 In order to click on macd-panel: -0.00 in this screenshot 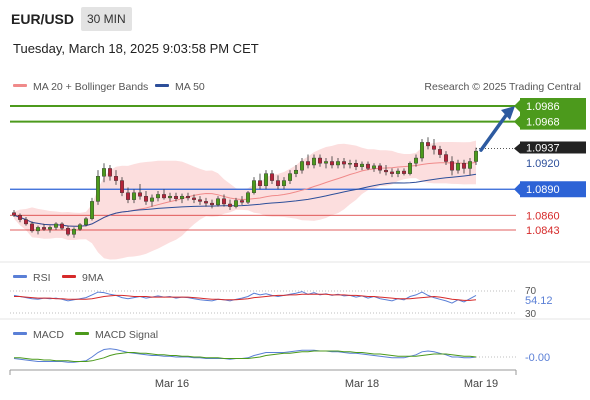, I will do `click(281, 356)`.